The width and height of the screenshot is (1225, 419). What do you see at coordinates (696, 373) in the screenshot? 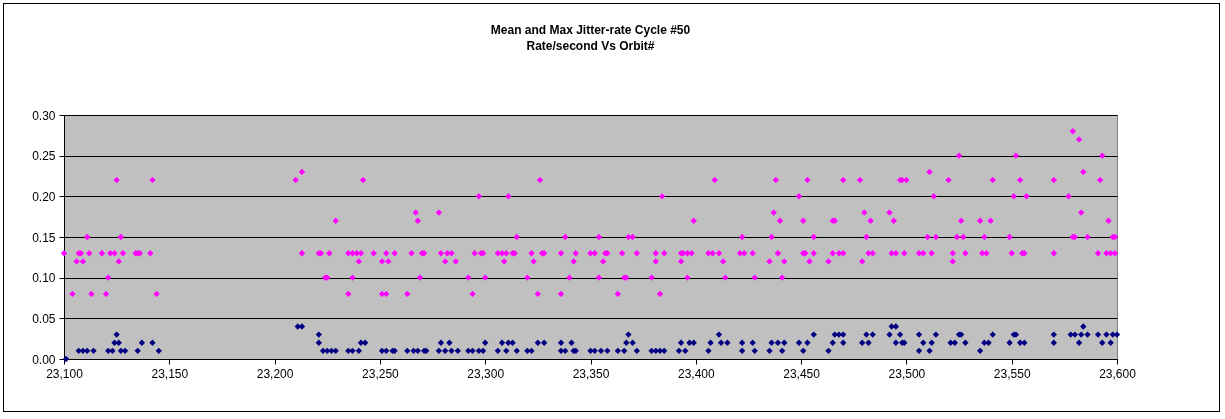
I see `x-tick-label: 23,400` at bounding box center [696, 373].